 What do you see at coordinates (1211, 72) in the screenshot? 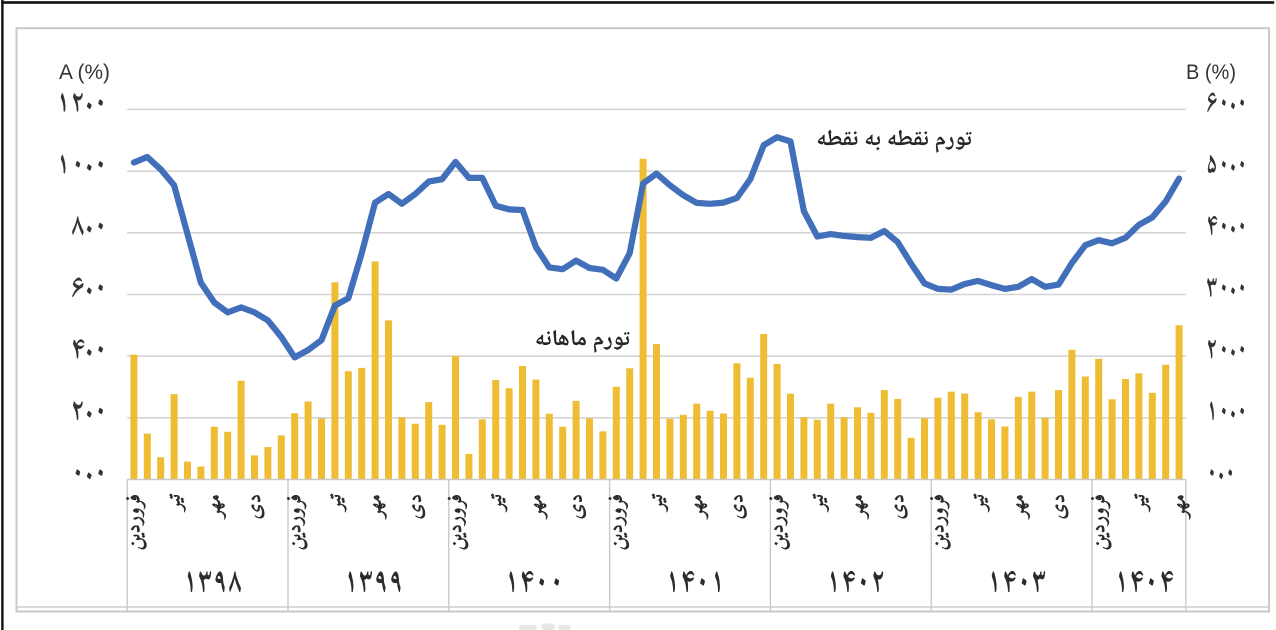
I see `svg-text: B (%)` at bounding box center [1211, 72].